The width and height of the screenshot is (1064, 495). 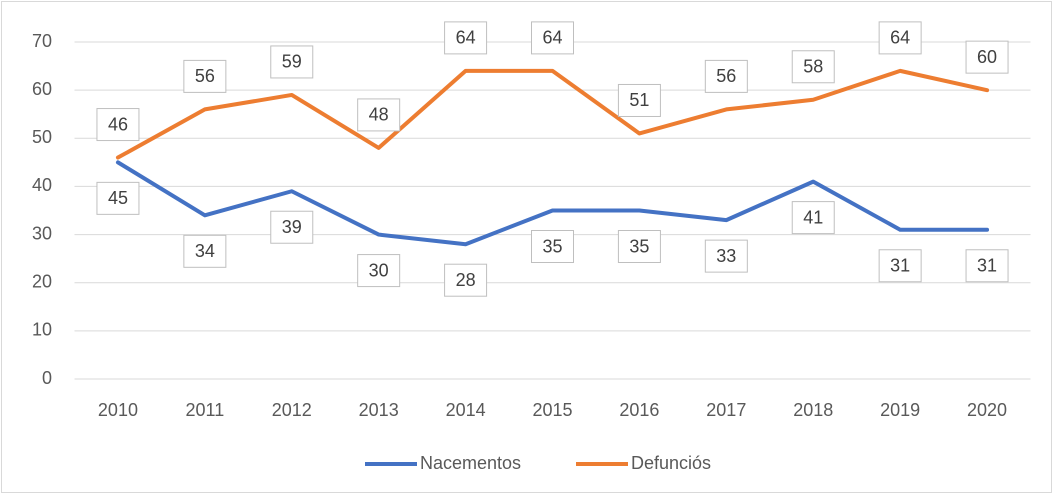 What do you see at coordinates (42, 41) in the screenshot?
I see `y-tick-label: 70` at bounding box center [42, 41].